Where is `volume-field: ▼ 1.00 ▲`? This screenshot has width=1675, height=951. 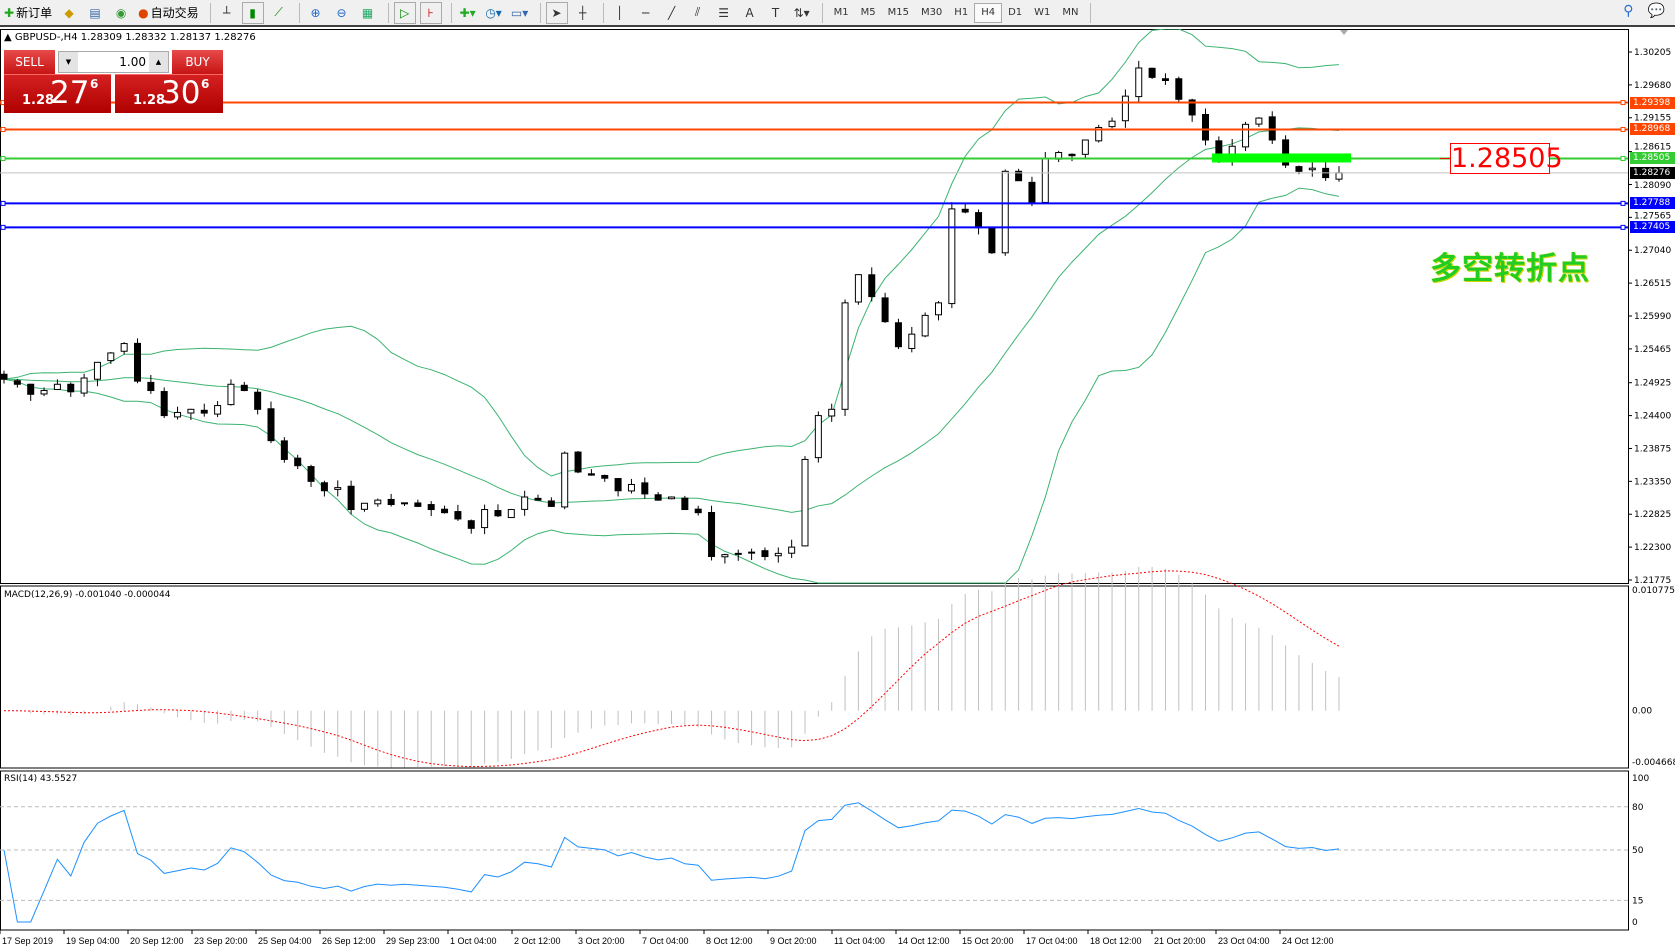
volume-field: ▼ 1.00 ▲ is located at coordinates (113, 62).